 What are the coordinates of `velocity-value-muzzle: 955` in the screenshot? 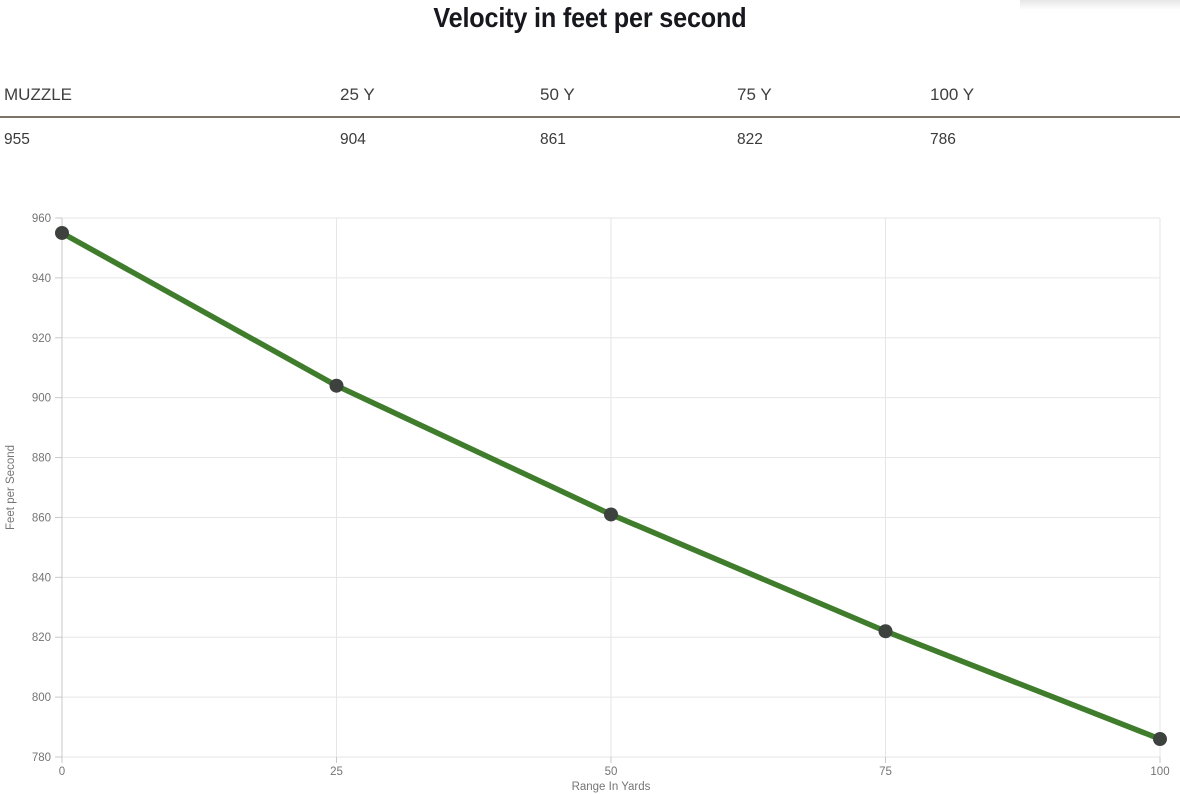 It's located at (17, 139).